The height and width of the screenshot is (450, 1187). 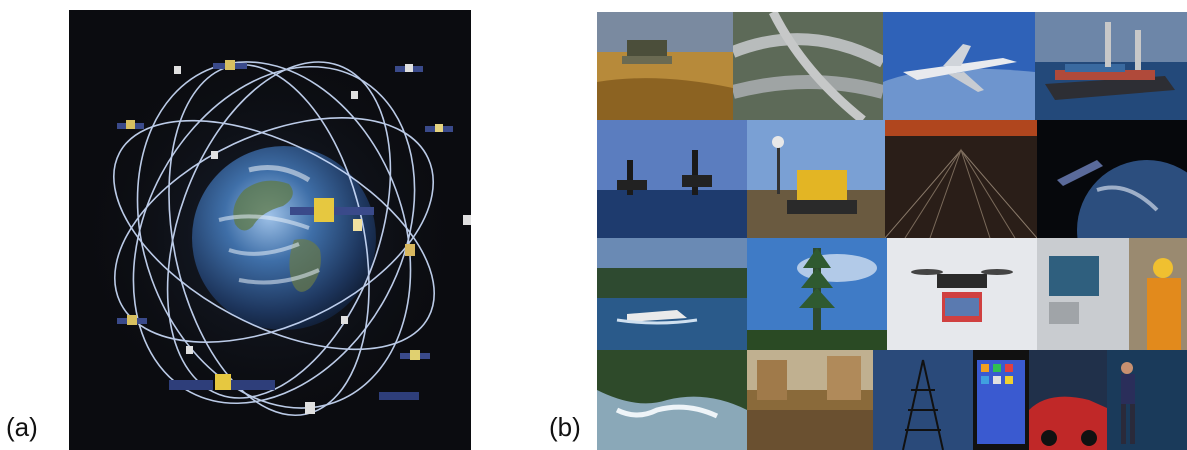 What do you see at coordinates (565, 427) in the screenshot?
I see `panel-label-b: (b)` at bounding box center [565, 427].